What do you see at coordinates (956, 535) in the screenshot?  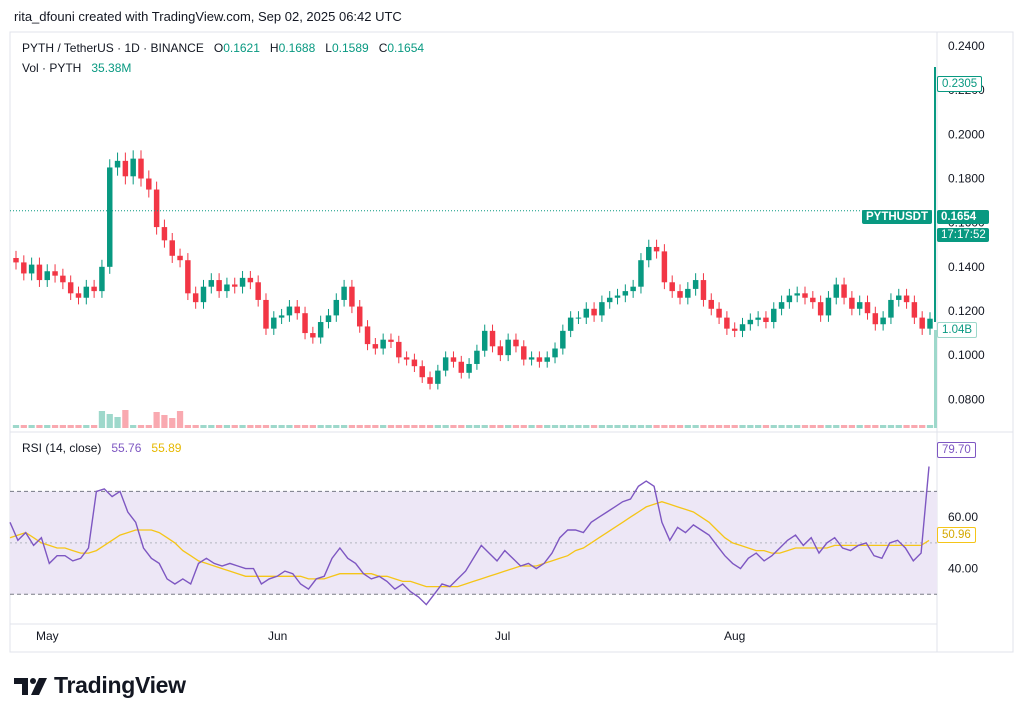 I see `rsi-ma-value-tag: 50.96` at bounding box center [956, 535].